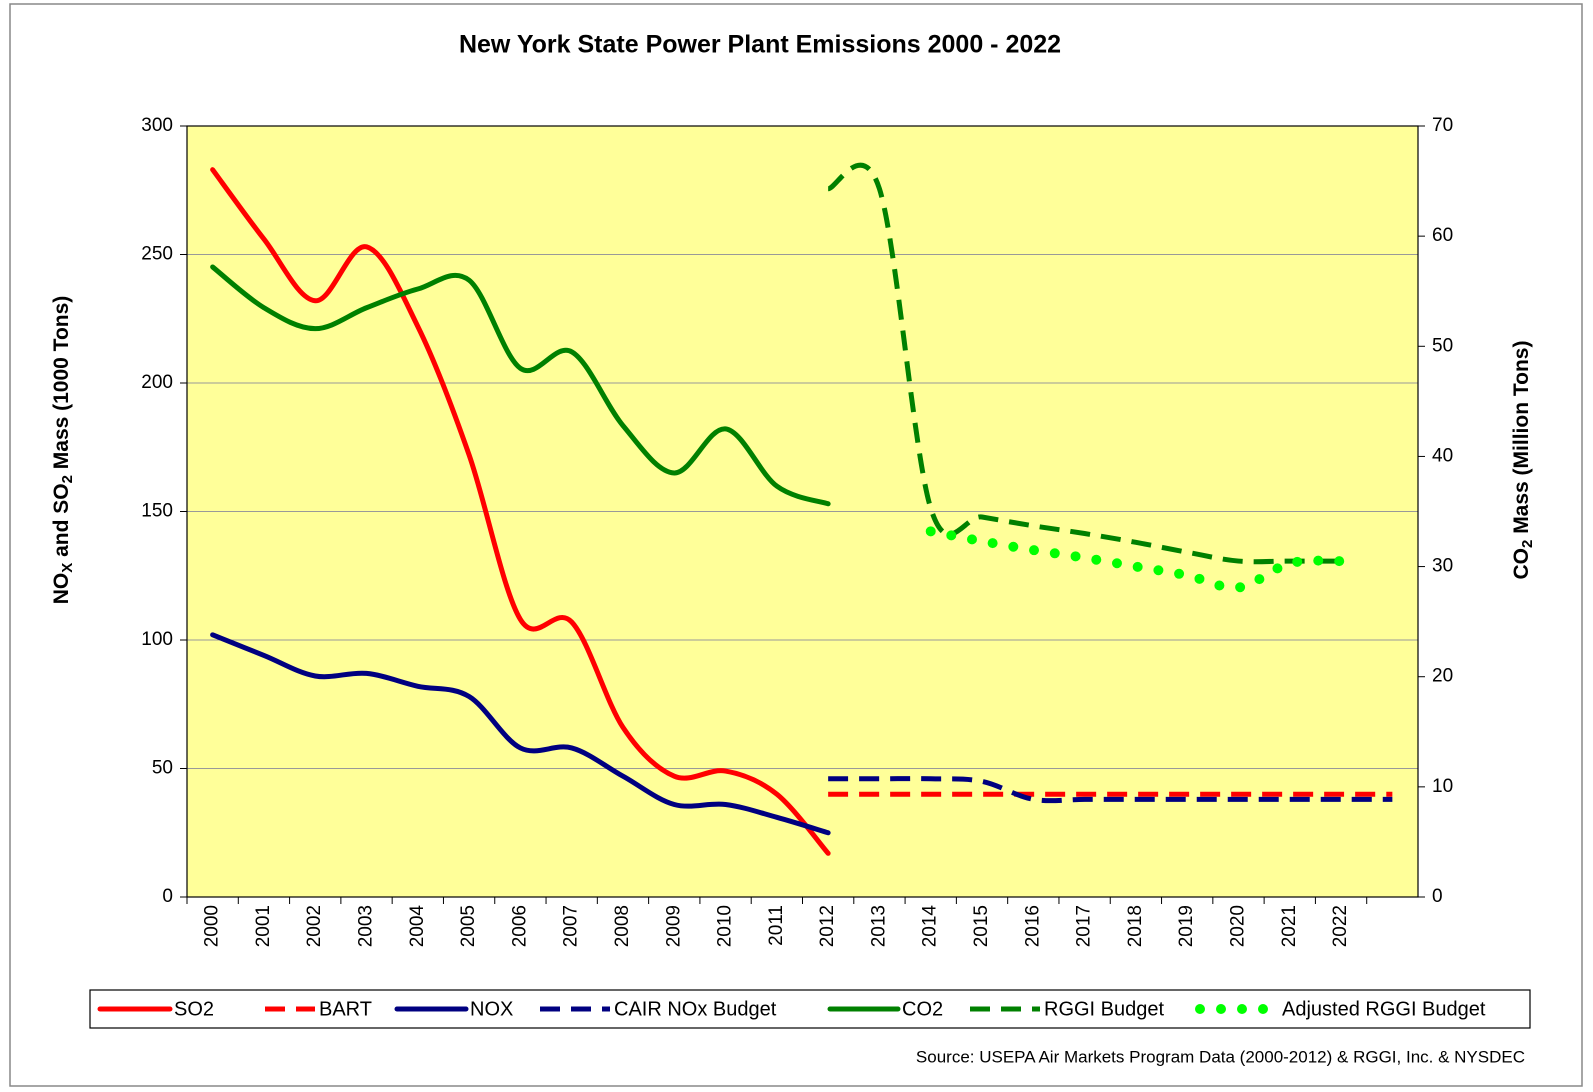 This screenshot has height=1092, width=1593. I want to click on y2-tick-label: 10, so click(1442, 786).